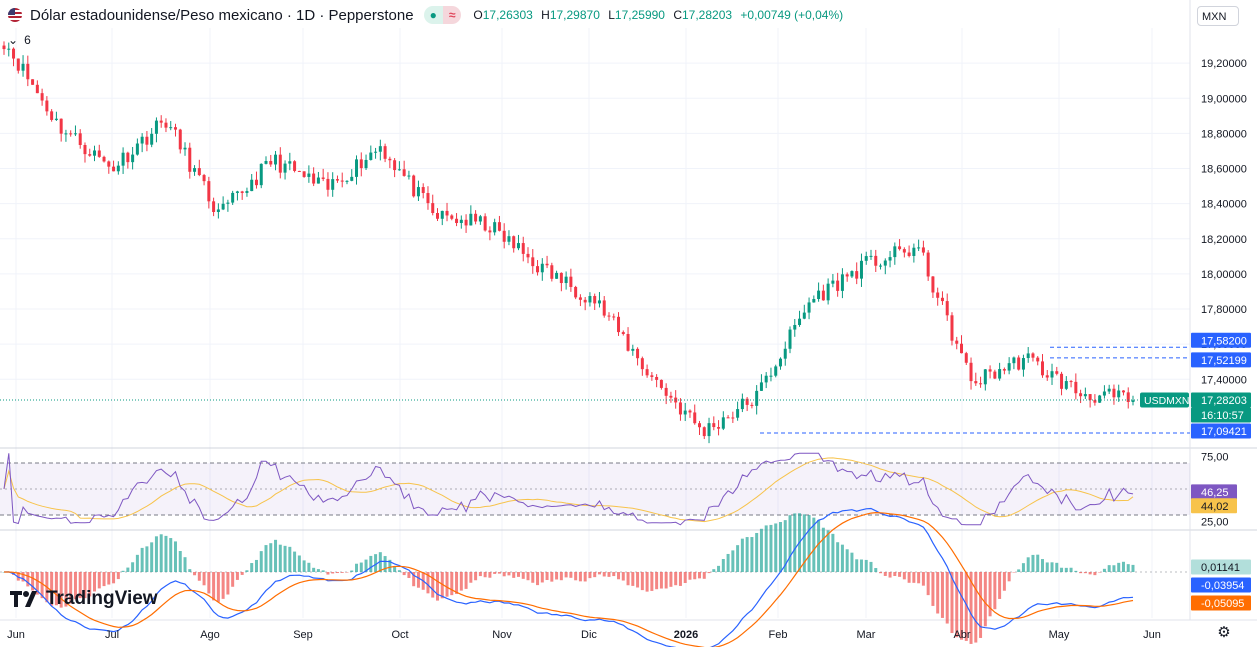 This screenshot has height=647, width=1257. What do you see at coordinates (27, 40) in the screenshot?
I see `indicator-count: 6` at bounding box center [27, 40].